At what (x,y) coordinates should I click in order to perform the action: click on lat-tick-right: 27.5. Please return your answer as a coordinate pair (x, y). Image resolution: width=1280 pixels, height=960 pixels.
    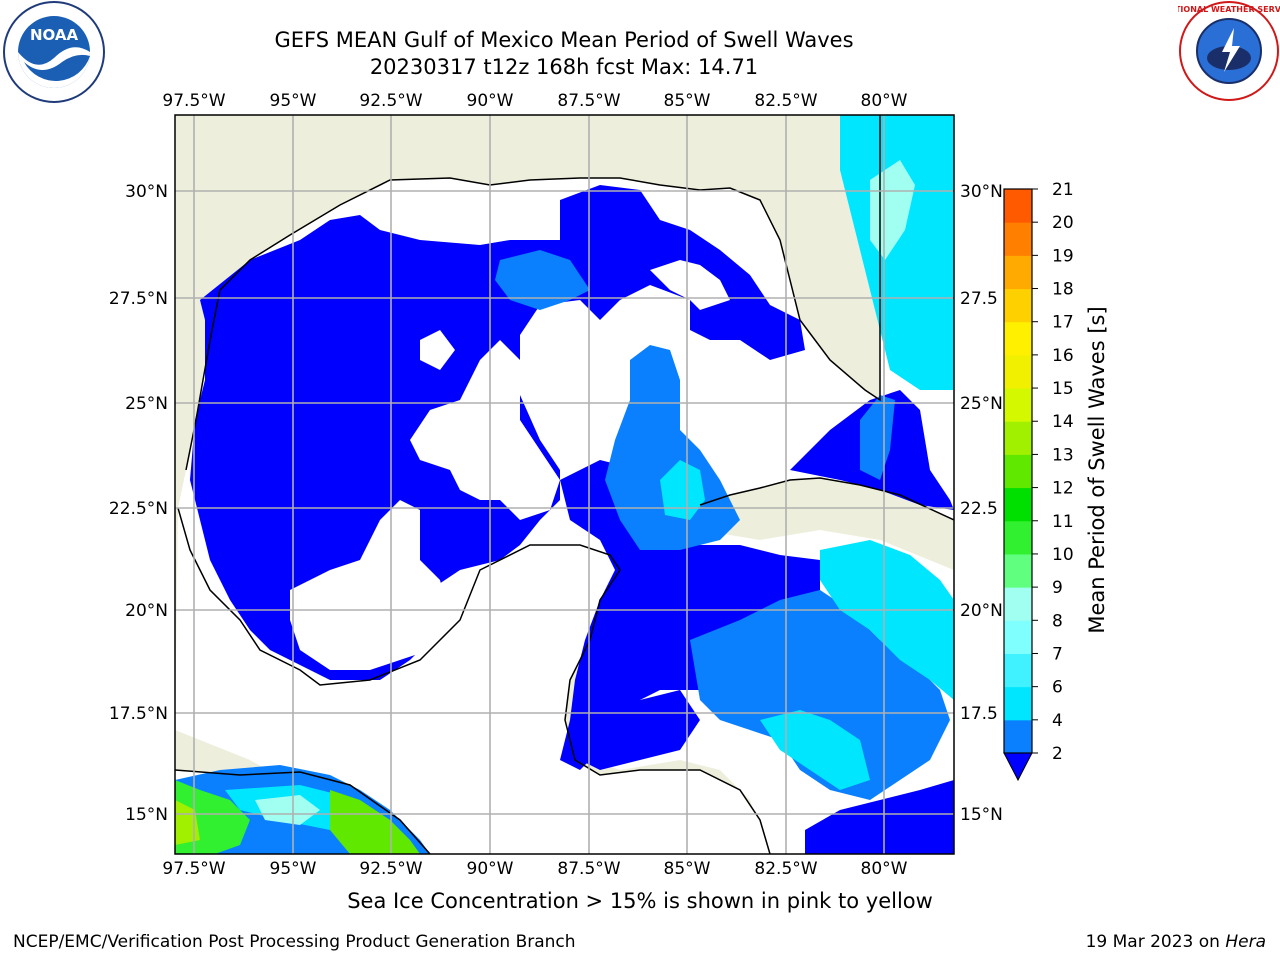
    Looking at the image, I should click on (979, 299).